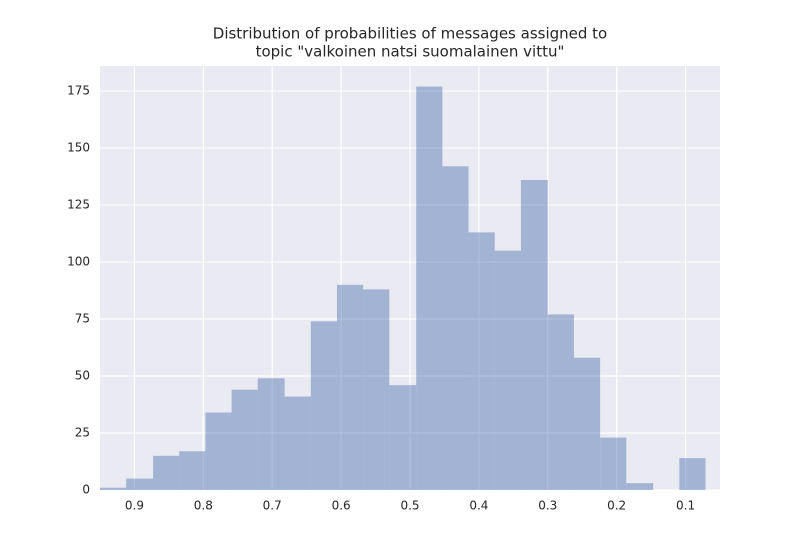 The image size is (800, 550). What do you see at coordinates (409, 506) in the screenshot?
I see `x-tick-label: 0.5` at bounding box center [409, 506].